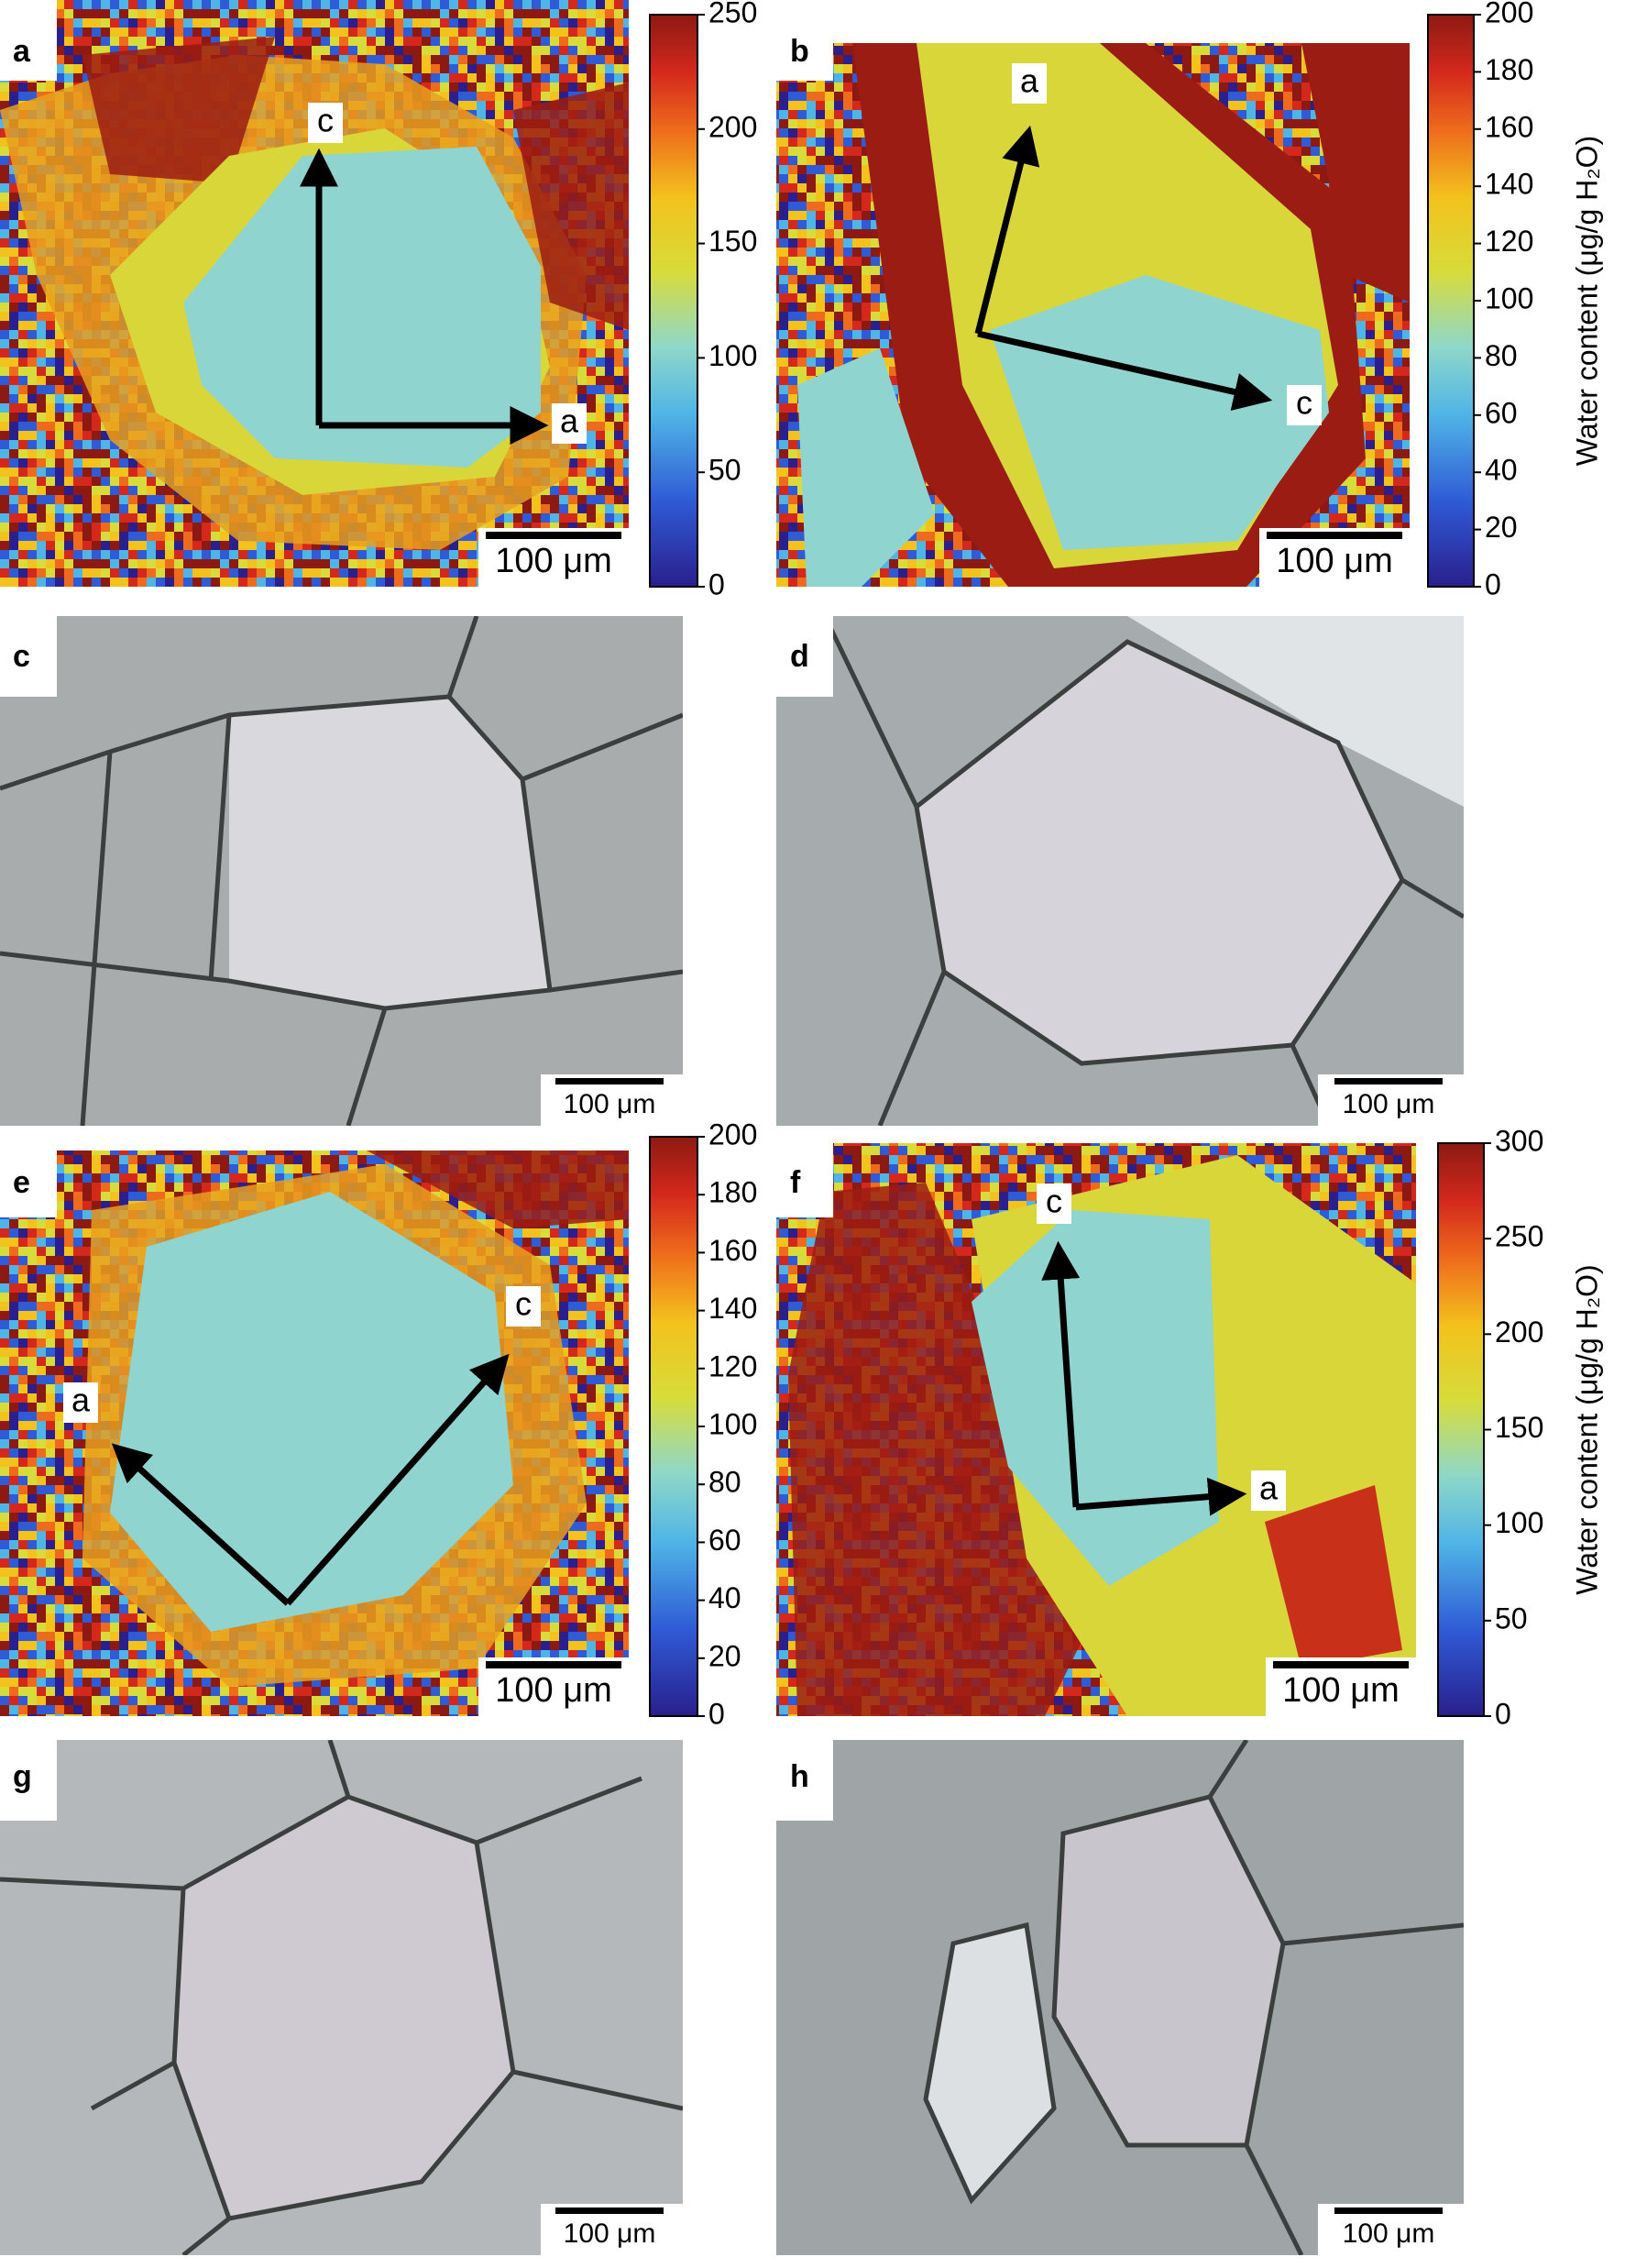 The width and height of the screenshot is (1625, 2268). I want to click on micrograph-c, so click(341, 871).